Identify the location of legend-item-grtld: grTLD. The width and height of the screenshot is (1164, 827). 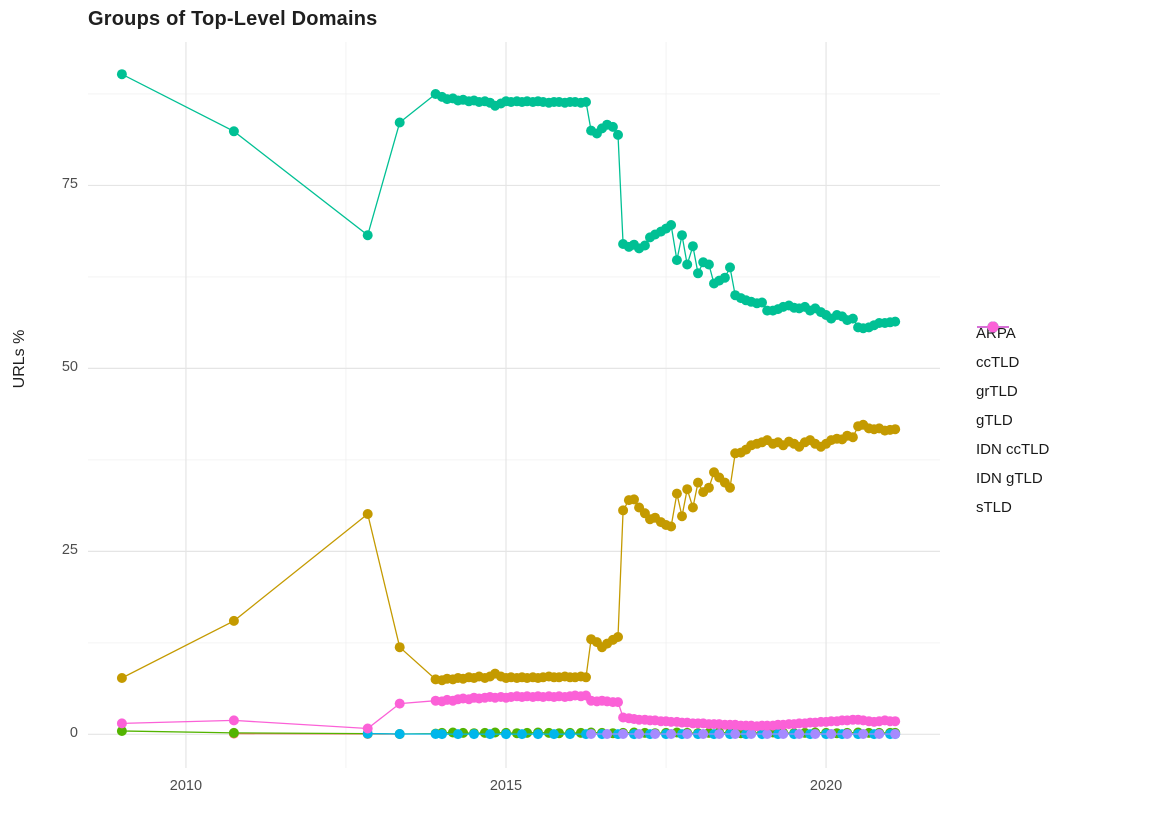
(1012, 363).